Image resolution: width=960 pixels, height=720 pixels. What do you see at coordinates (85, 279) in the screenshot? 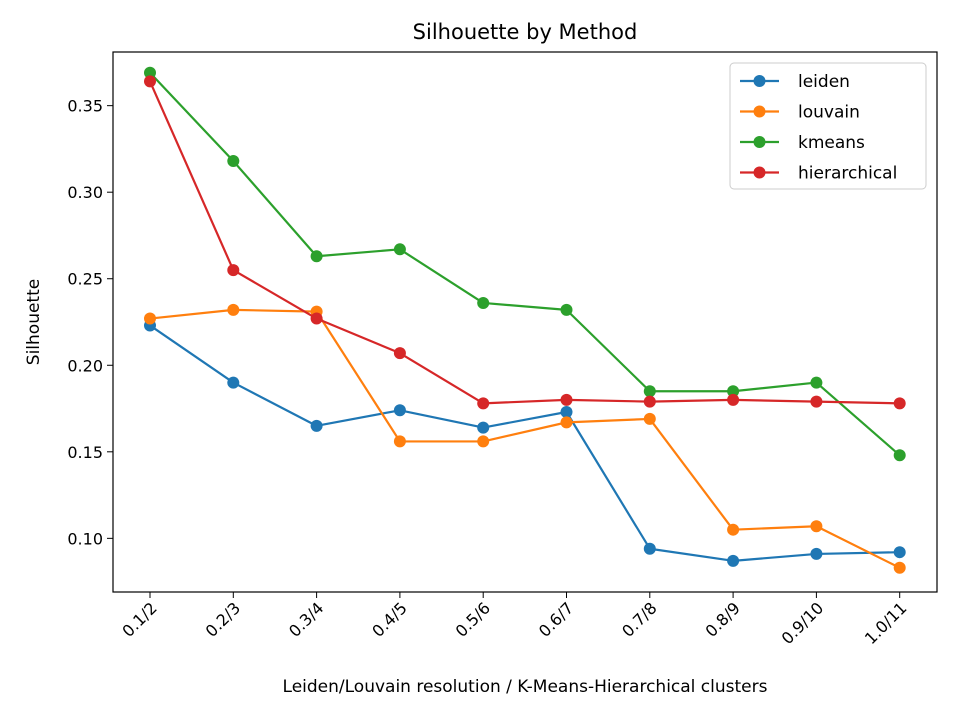
I see `y-tick-label: 0.25` at bounding box center [85, 279].